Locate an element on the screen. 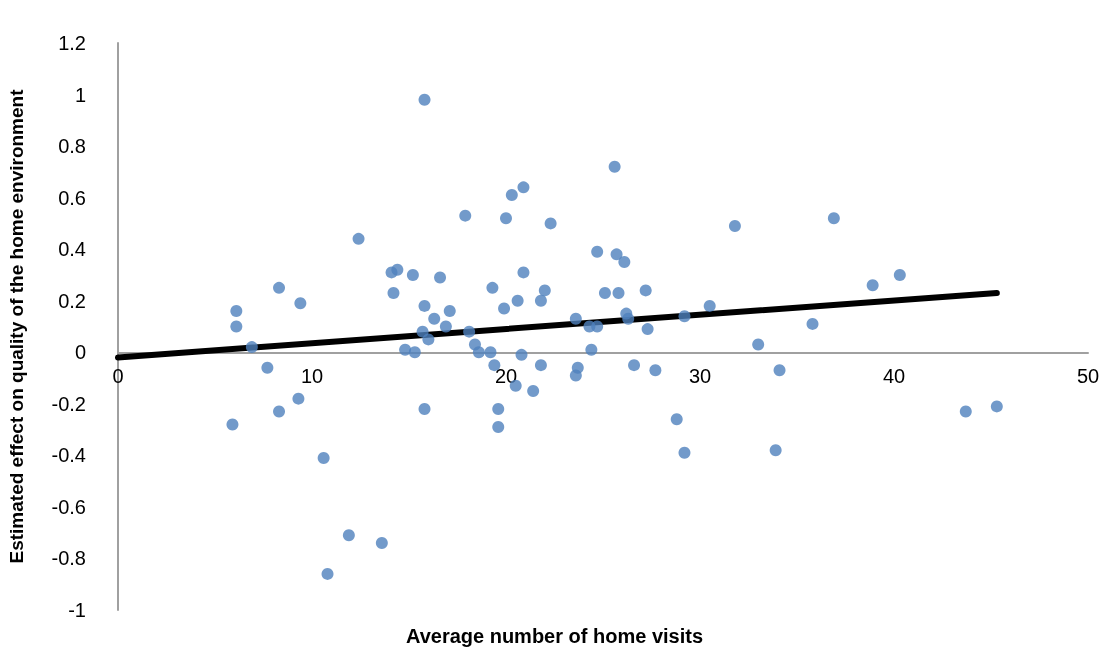 Image resolution: width=1109 pixels, height=658 pixels. x-tick-label: 40 is located at coordinates (894, 376).